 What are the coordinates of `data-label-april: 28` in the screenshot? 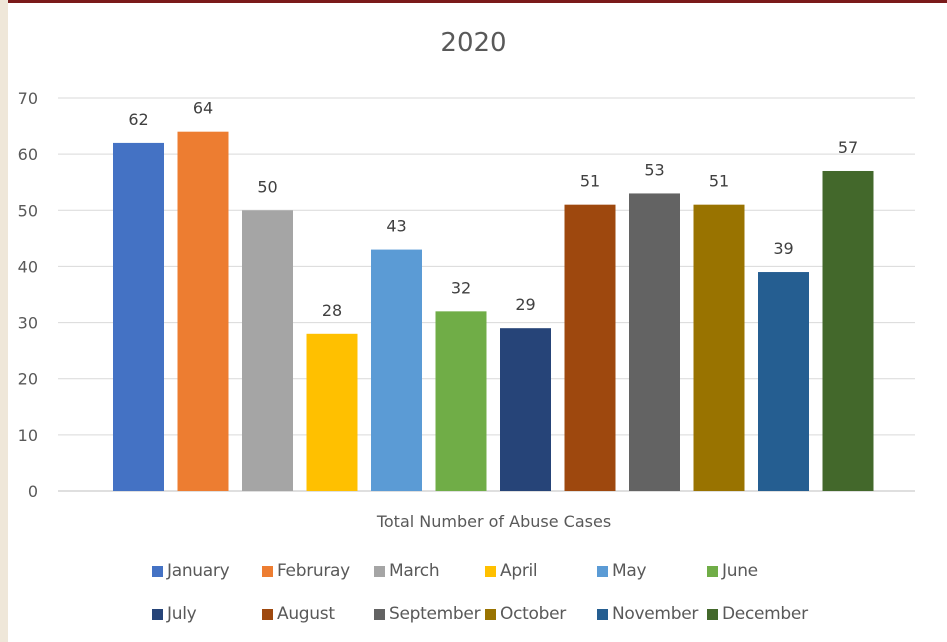 It's located at (332, 310).